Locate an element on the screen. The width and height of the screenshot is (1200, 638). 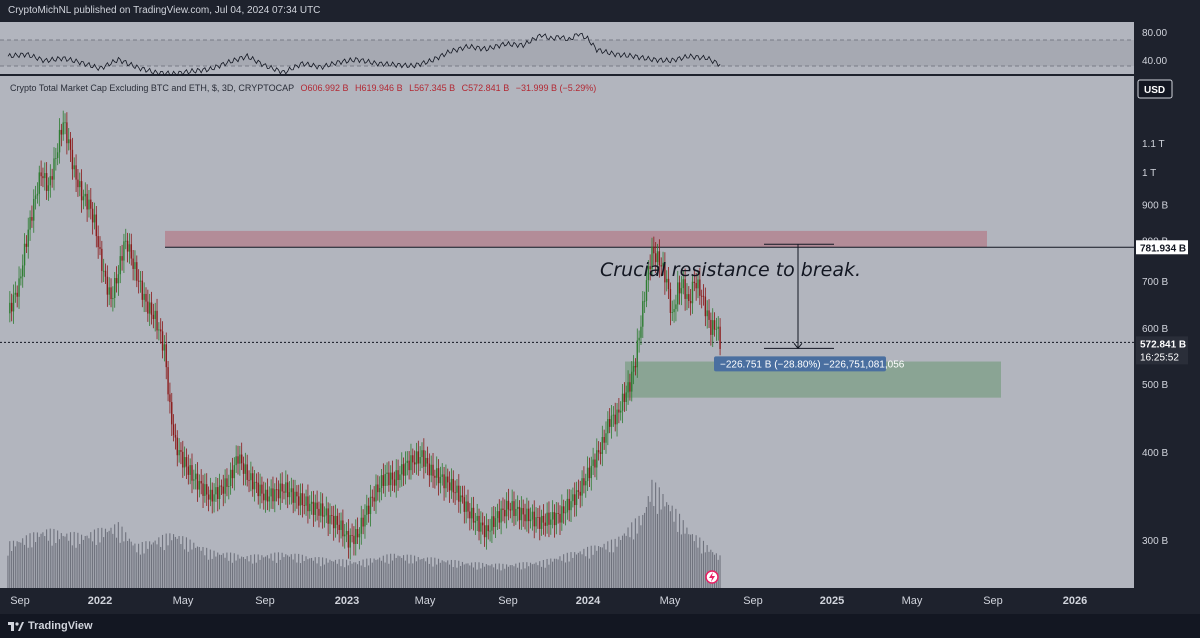
currency-button-label: USD is located at coordinates (1154, 90).